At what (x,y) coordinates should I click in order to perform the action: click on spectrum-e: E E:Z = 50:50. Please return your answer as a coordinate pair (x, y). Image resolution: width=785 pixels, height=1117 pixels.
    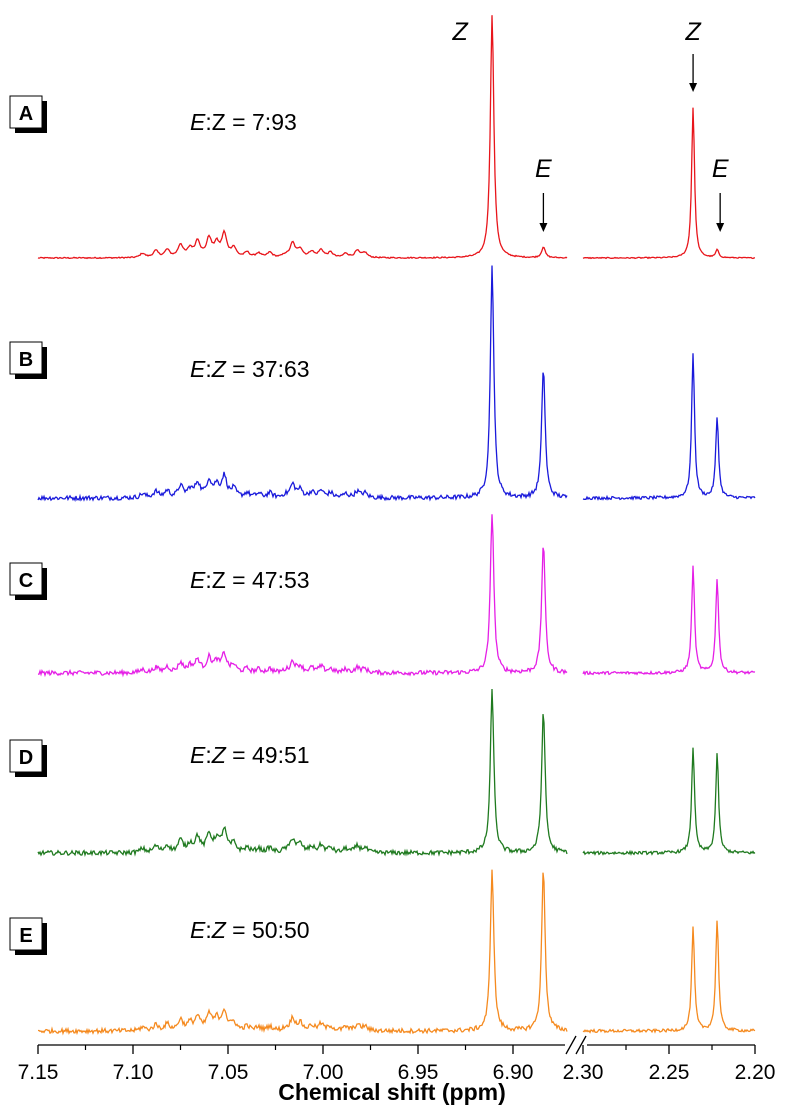
    Looking at the image, I should click on (382, 952).